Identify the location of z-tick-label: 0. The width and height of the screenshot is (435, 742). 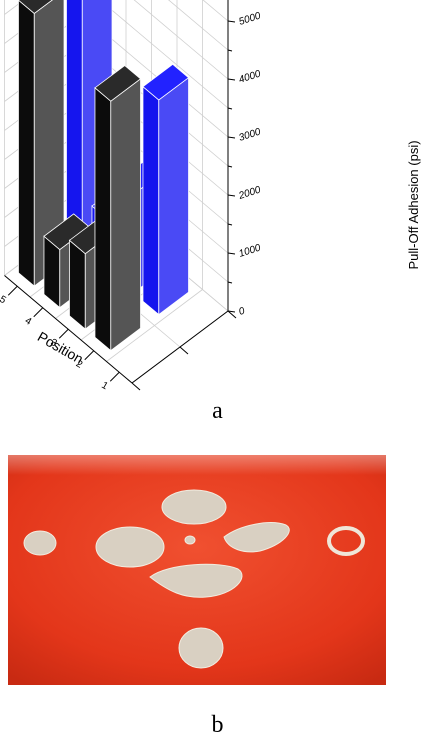
(242, 312).